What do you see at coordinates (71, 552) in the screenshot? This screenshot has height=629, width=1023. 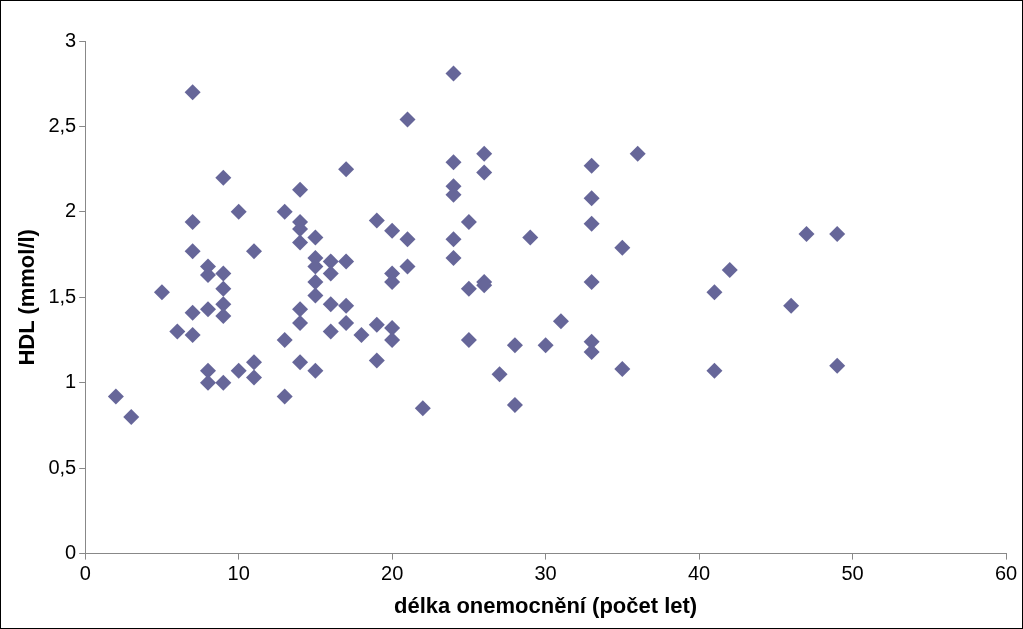 I see `y-tick-label: 0` at bounding box center [71, 552].